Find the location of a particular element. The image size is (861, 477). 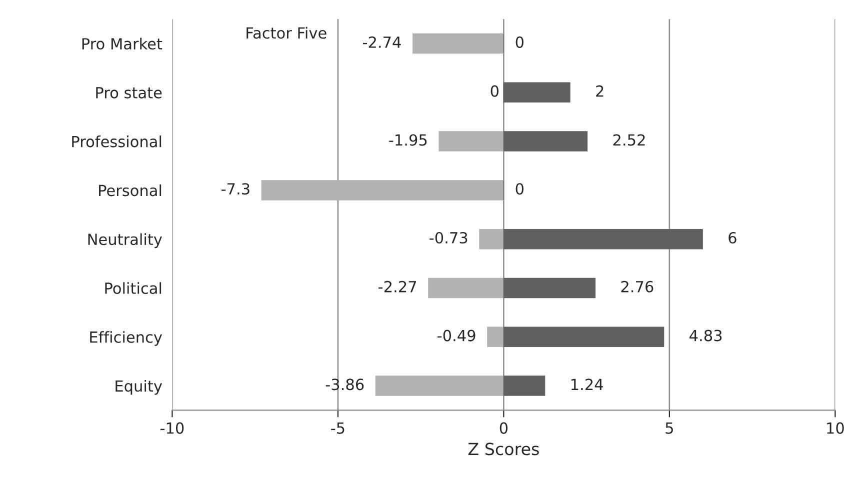

y-tick-label: Personal is located at coordinates (130, 190).